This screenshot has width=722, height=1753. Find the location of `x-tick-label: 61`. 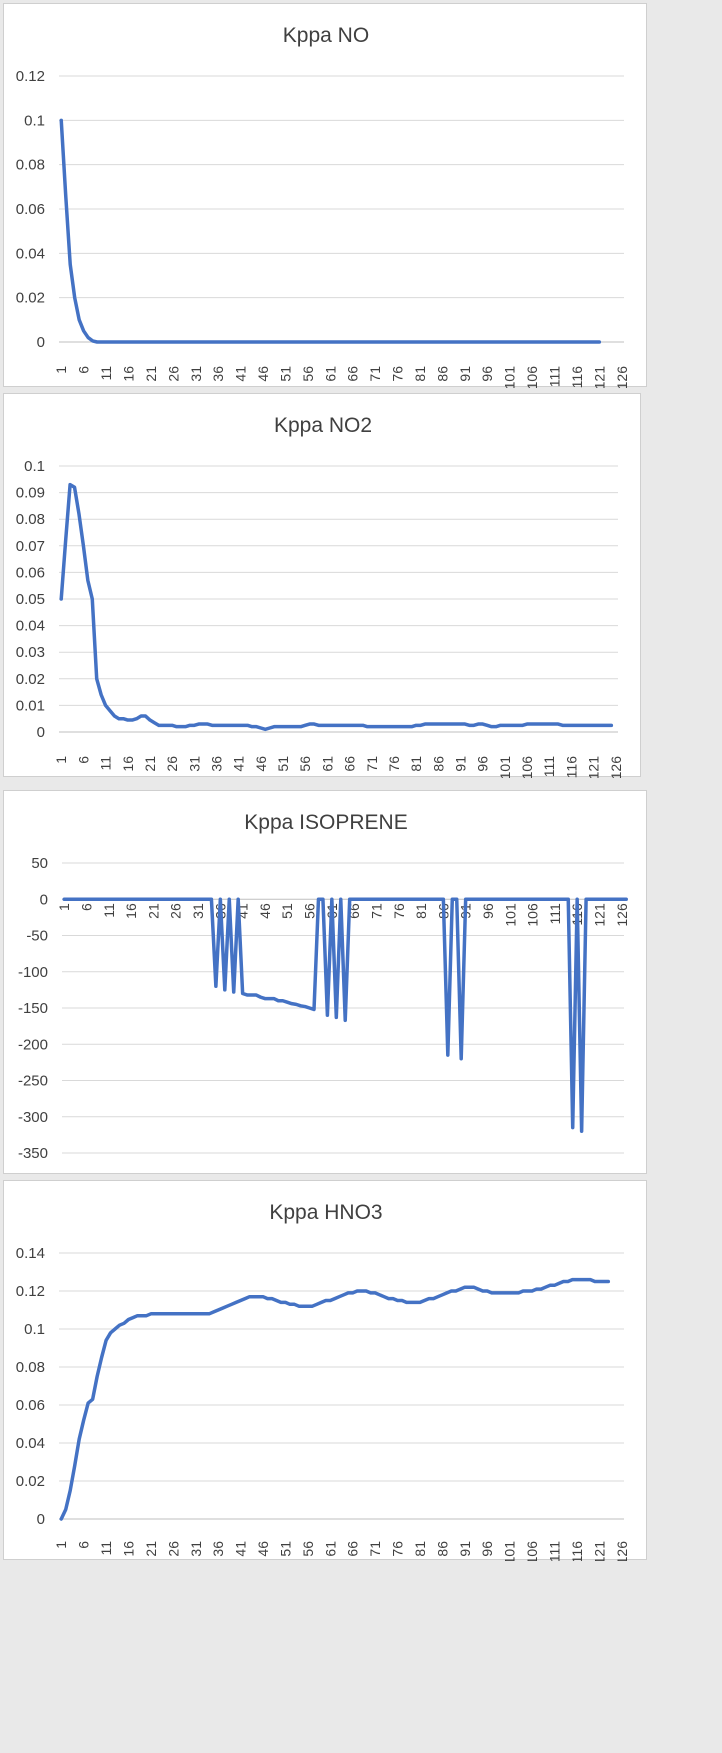

x-tick-label: 61 is located at coordinates (327, 764).